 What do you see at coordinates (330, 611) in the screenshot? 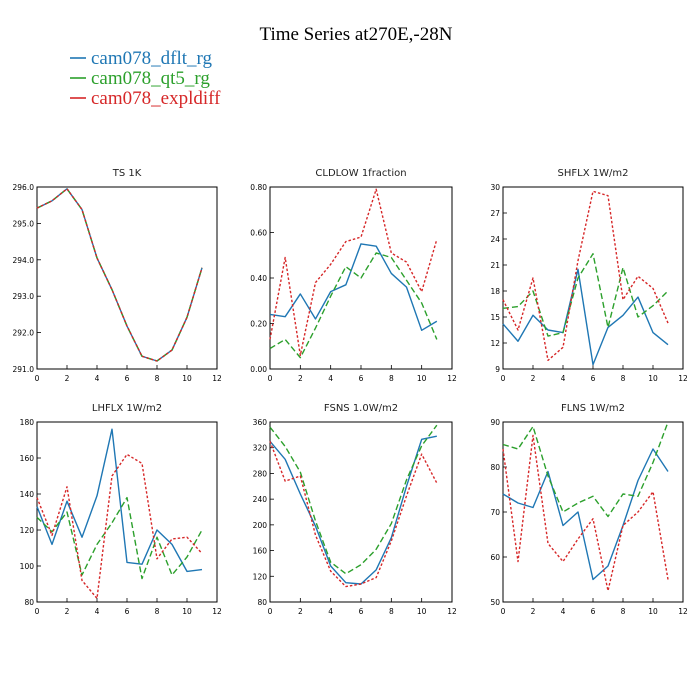
I see `x-tick-label-fsns: 4` at bounding box center [330, 611].